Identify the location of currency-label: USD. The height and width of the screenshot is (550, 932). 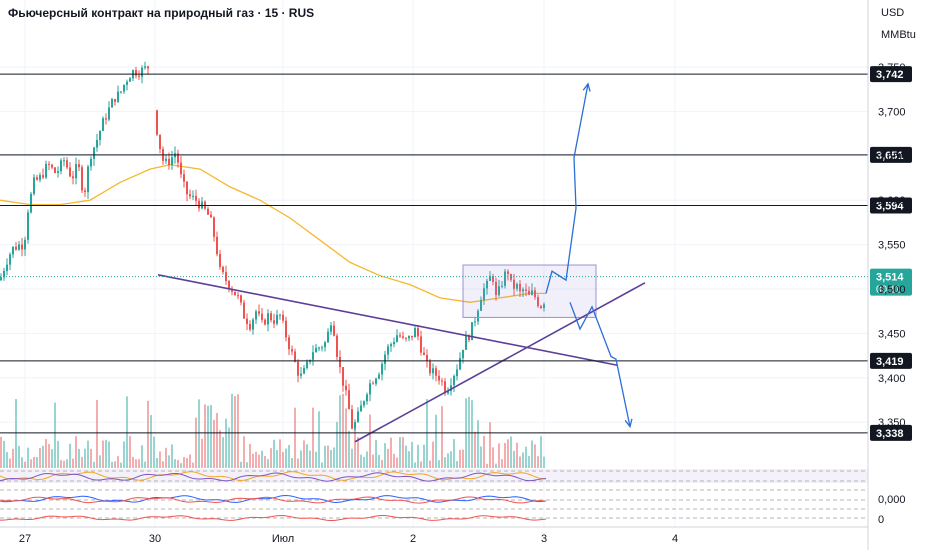
(892, 13).